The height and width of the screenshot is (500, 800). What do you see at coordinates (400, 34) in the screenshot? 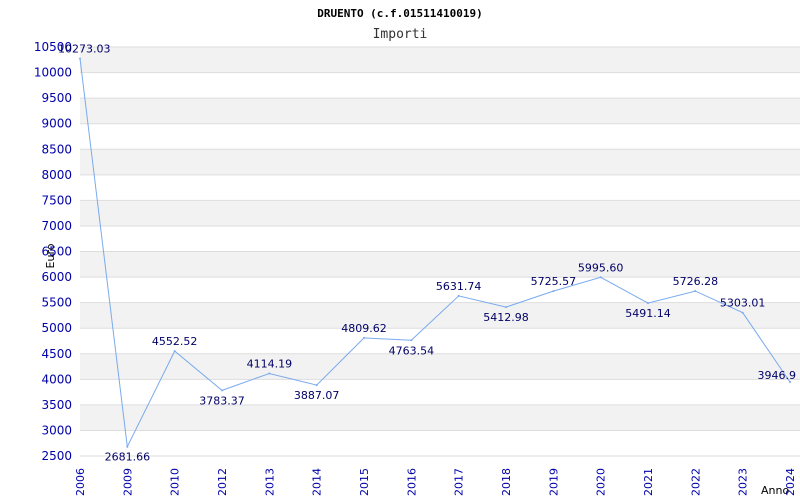
I see `chart-subtitle: Importi` at bounding box center [400, 34].